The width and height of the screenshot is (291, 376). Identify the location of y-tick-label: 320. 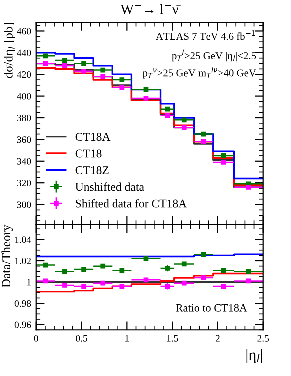
(24, 183).